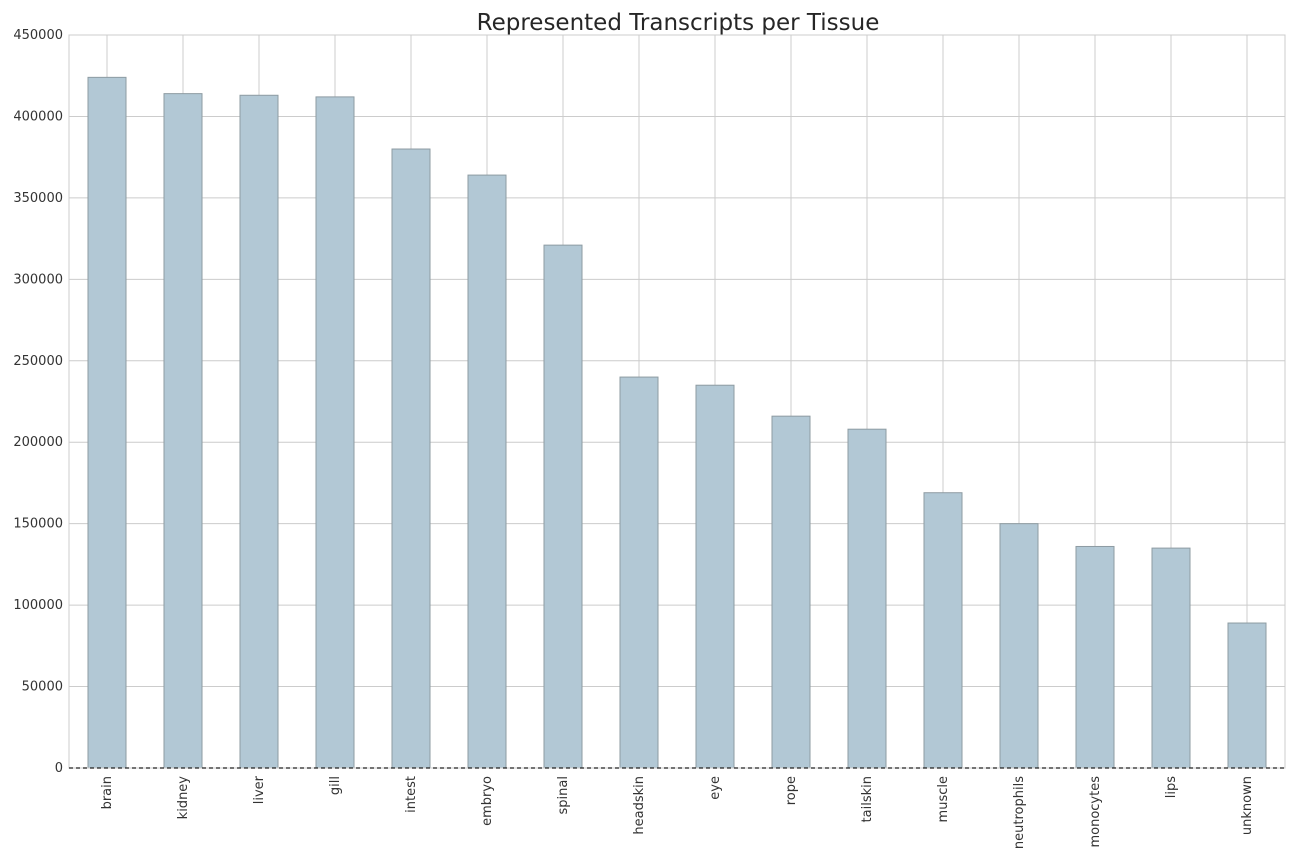  Describe the element at coordinates (1095, 657) in the screenshot. I see `bar-monocytes` at that location.